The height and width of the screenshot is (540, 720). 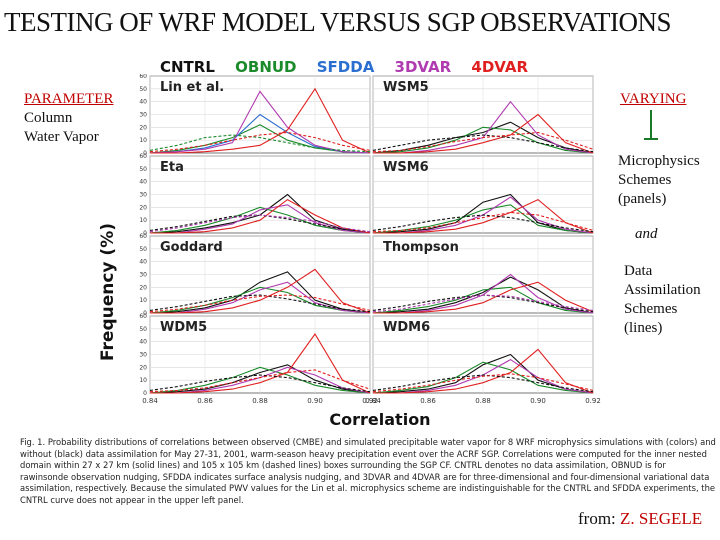 I want to click on parameter-block: PARAMETER Column Water Vapor, so click(x=68, y=118).